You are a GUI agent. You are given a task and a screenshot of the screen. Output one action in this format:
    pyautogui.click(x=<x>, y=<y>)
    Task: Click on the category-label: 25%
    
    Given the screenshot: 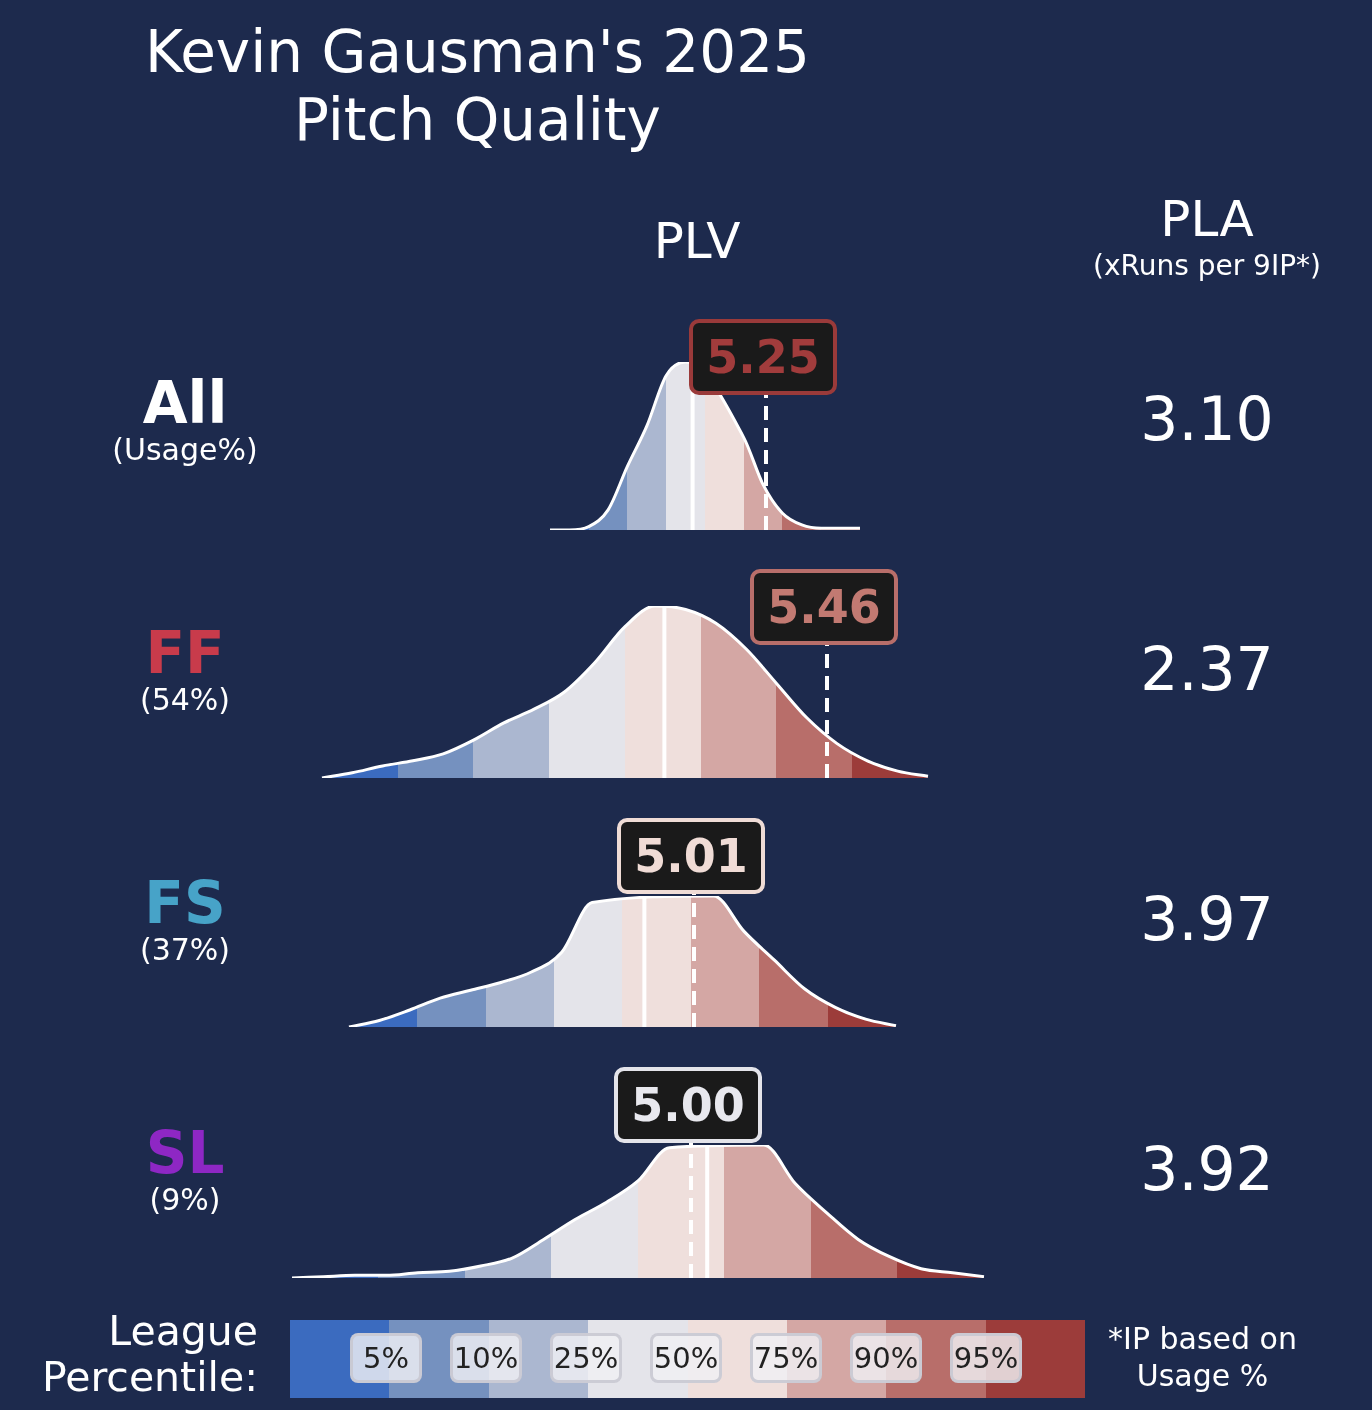 What is the action you would take?
    pyautogui.click(x=586, y=1358)
    